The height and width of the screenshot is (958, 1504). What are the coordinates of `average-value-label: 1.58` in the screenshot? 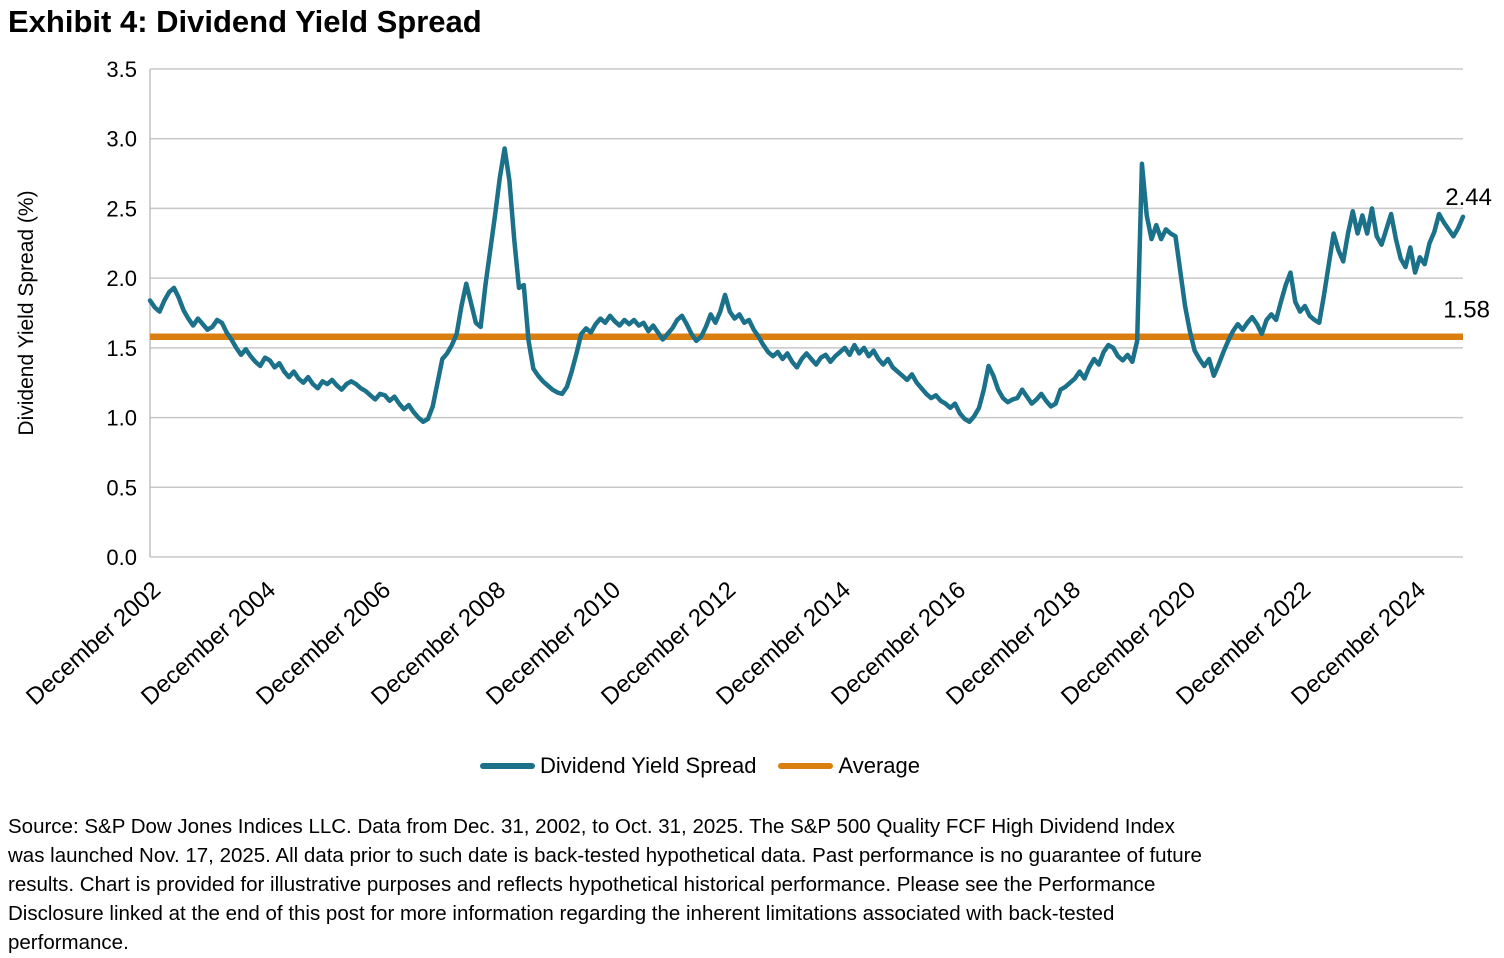 It's located at (1466, 310).